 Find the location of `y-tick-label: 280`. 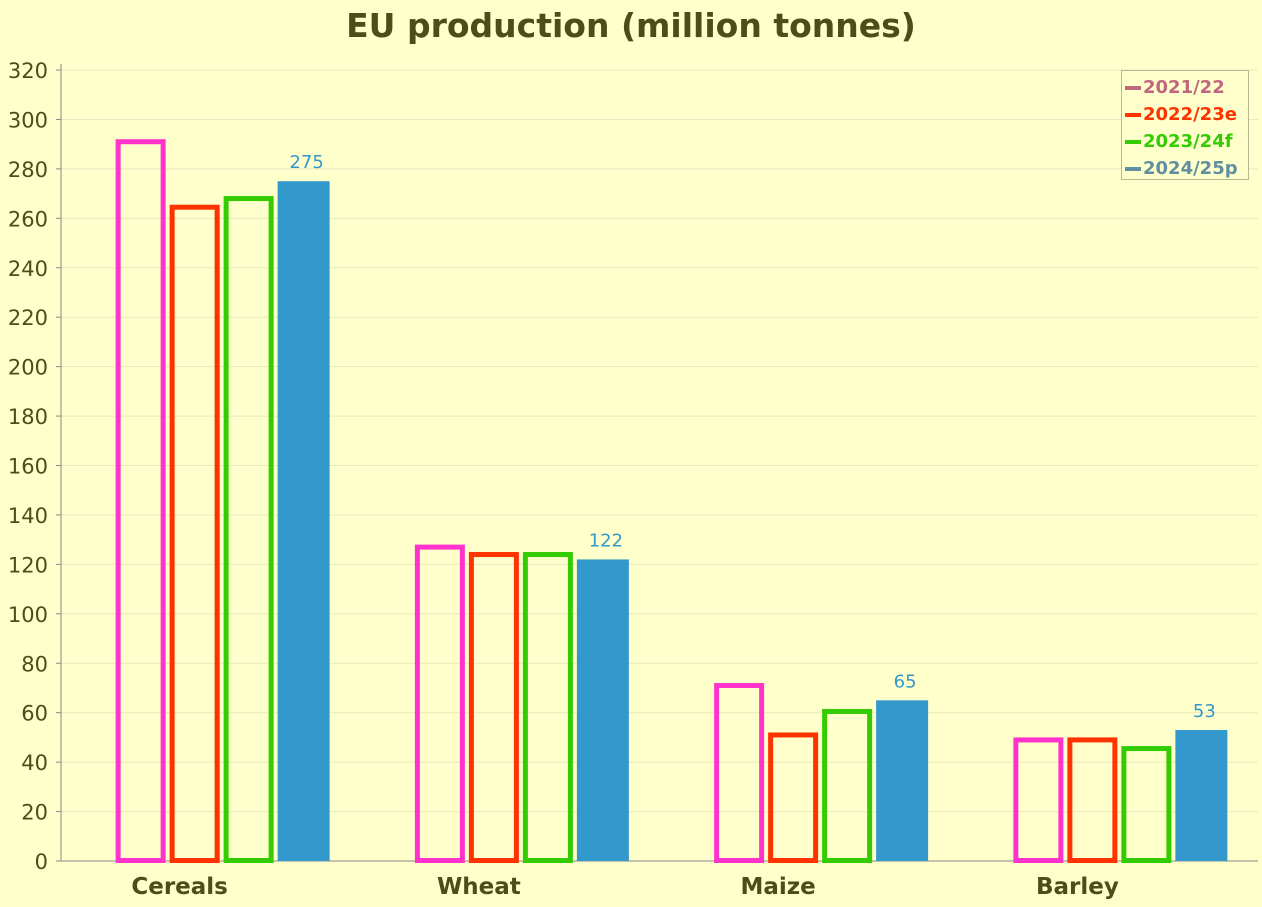

y-tick-label: 280 is located at coordinates (28, 170).